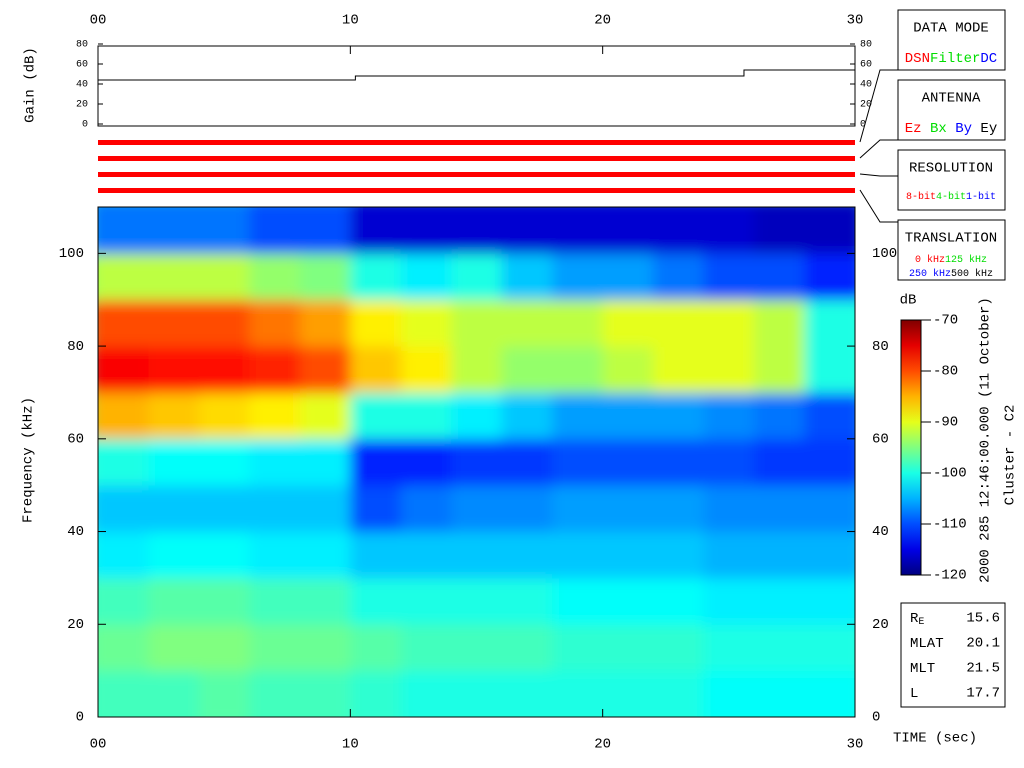 This screenshot has height=768, width=1024. I want to click on x-tick-label: 00, so click(98, 745).